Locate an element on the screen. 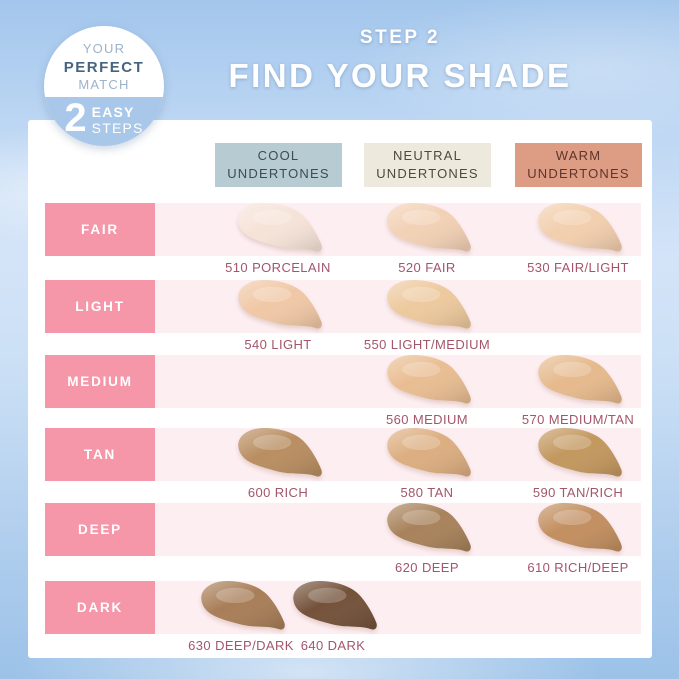  swatch-640-dark is located at coordinates (333, 606).